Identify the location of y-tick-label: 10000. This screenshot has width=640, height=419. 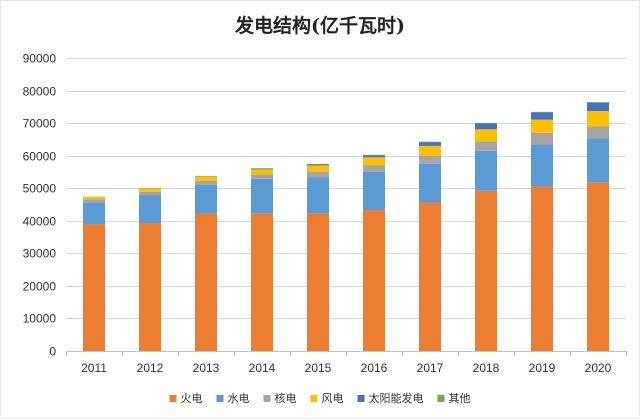
(40, 319).